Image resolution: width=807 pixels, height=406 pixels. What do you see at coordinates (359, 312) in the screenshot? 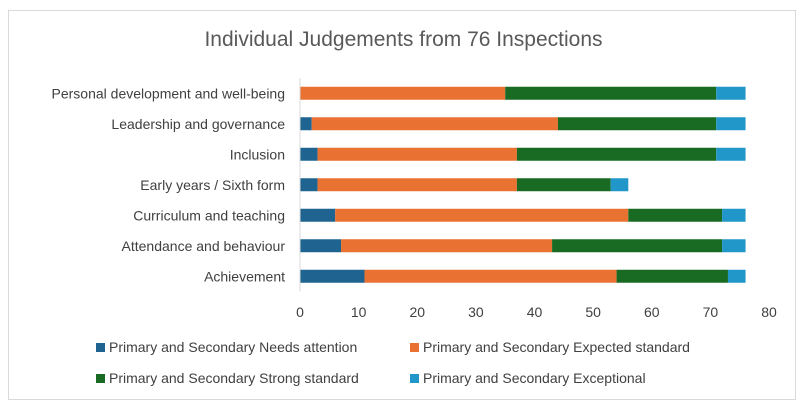
I see `x-tick-label: 10` at bounding box center [359, 312].